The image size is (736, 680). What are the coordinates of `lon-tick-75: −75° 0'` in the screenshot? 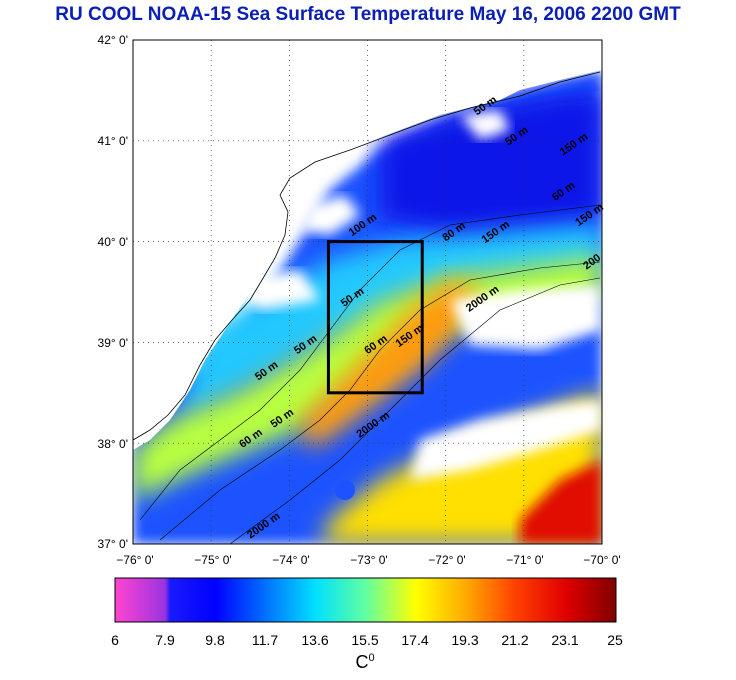 It's located at (213, 560).